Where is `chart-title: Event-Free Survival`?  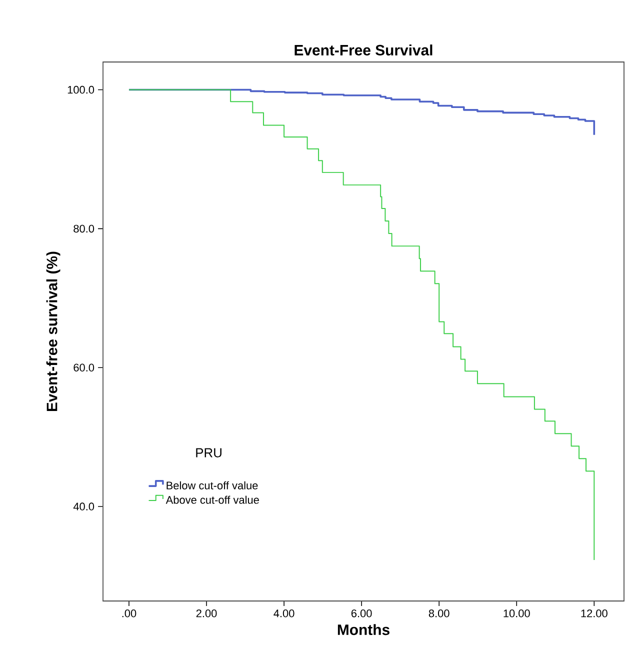
chart-title: Event-Free Survival is located at coordinates (363, 50).